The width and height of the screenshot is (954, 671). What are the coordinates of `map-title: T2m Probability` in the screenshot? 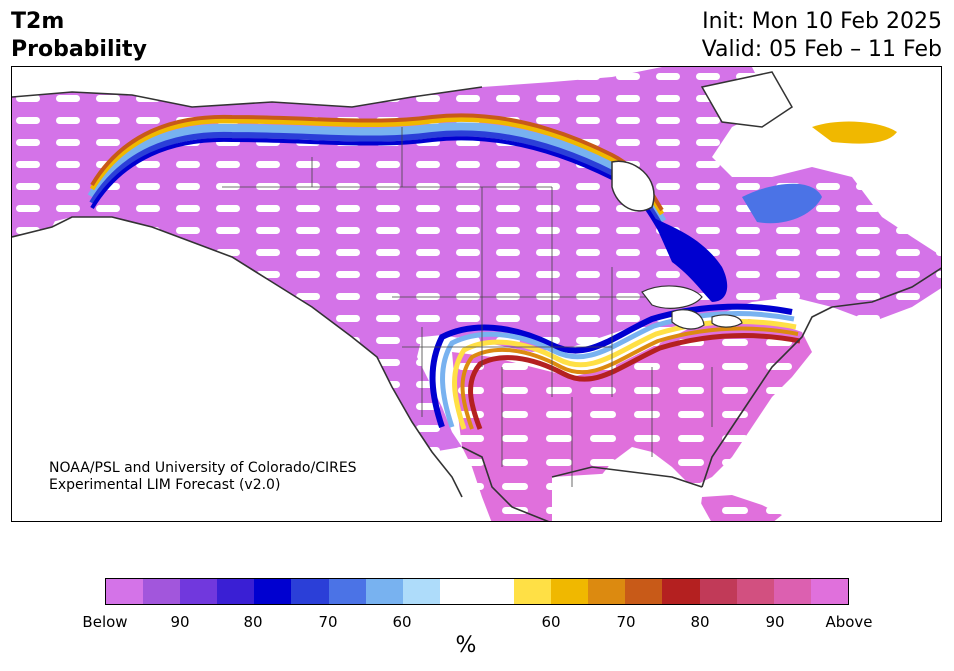 It's located at (79, 36).